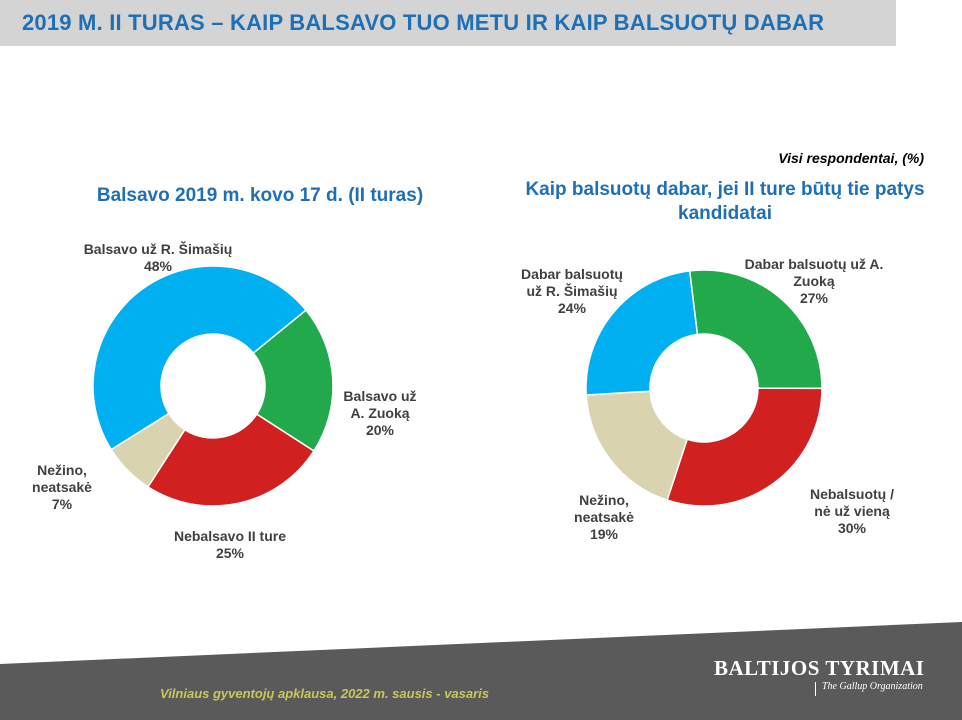 Image resolution: width=962 pixels, height=720 pixels. I want to click on left-label-nezino-name: Nežino, neatsakė, so click(62, 478).